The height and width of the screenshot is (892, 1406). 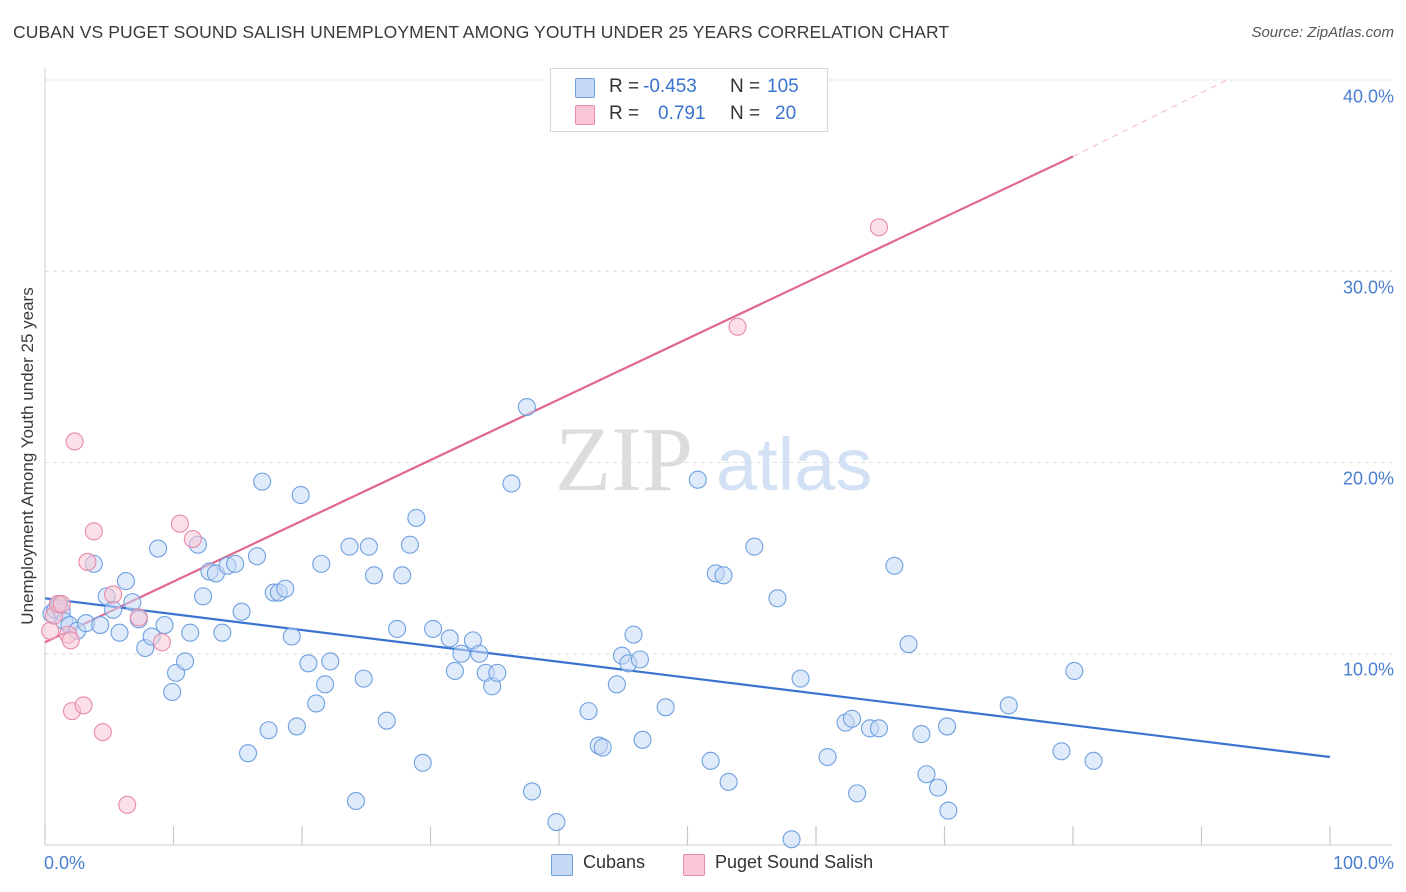 What do you see at coordinates (1363, 863) in the screenshot?
I see `x-tick-100: 100.0%` at bounding box center [1363, 863].